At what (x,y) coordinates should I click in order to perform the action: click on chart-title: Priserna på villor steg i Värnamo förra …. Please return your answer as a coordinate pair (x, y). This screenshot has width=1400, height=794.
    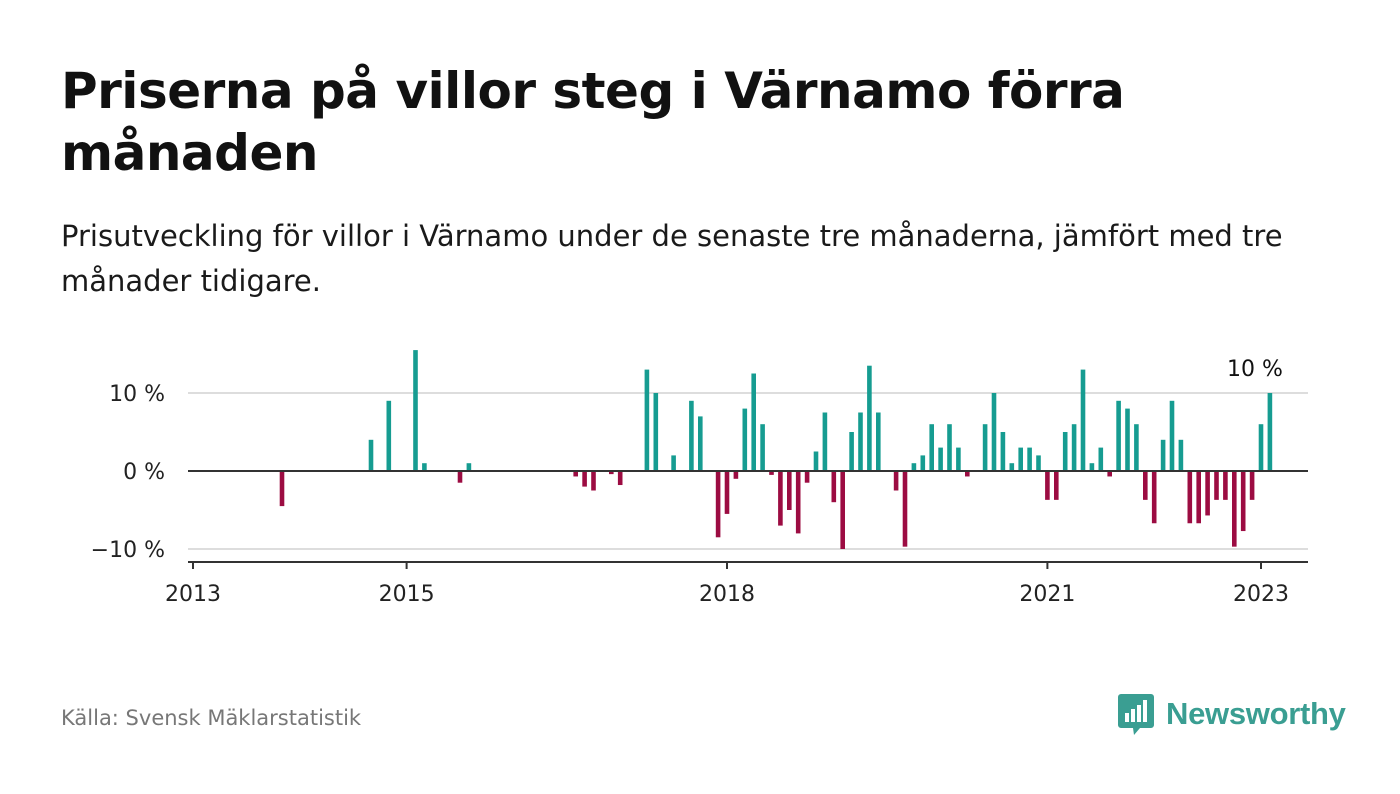
    Looking at the image, I should click on (593, 122).